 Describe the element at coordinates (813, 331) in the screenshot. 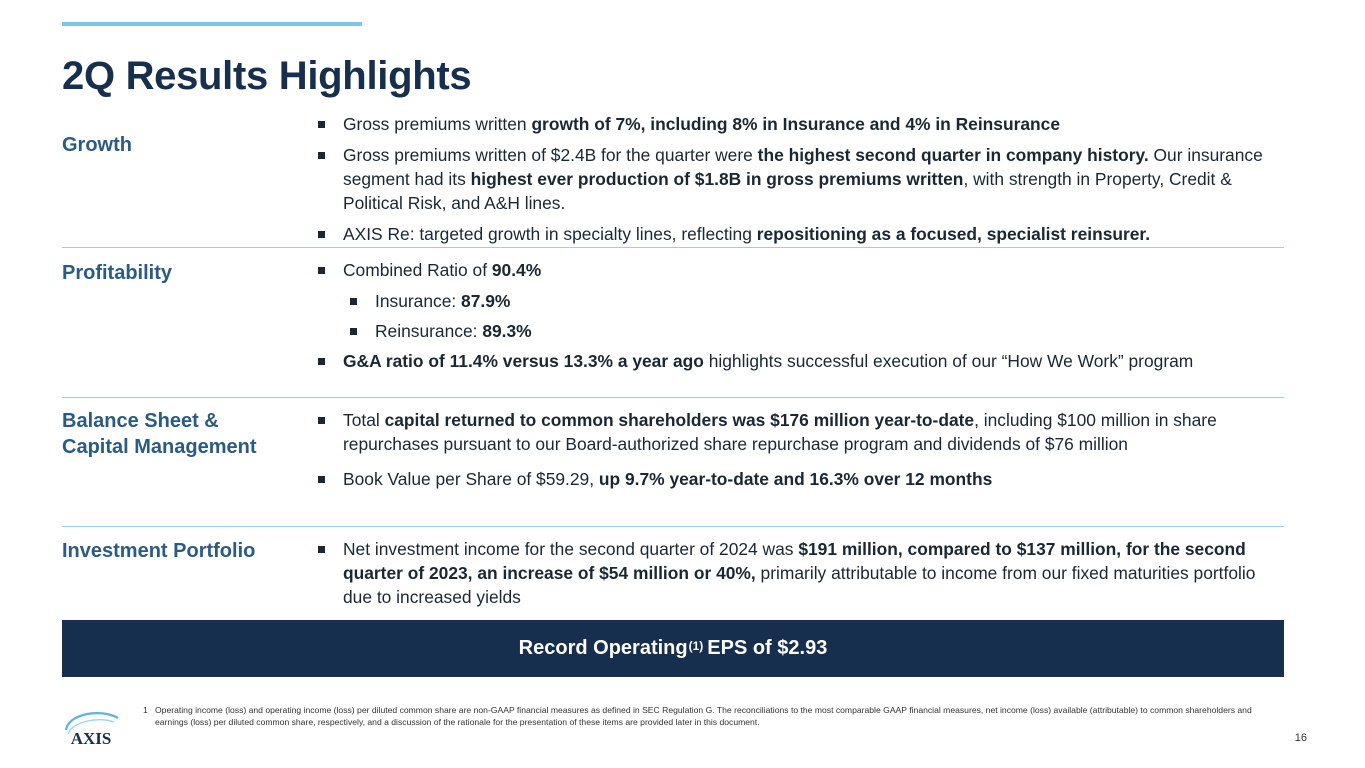

I see `sub-bullet-item: Reinsurance: 89.3%` at that location.